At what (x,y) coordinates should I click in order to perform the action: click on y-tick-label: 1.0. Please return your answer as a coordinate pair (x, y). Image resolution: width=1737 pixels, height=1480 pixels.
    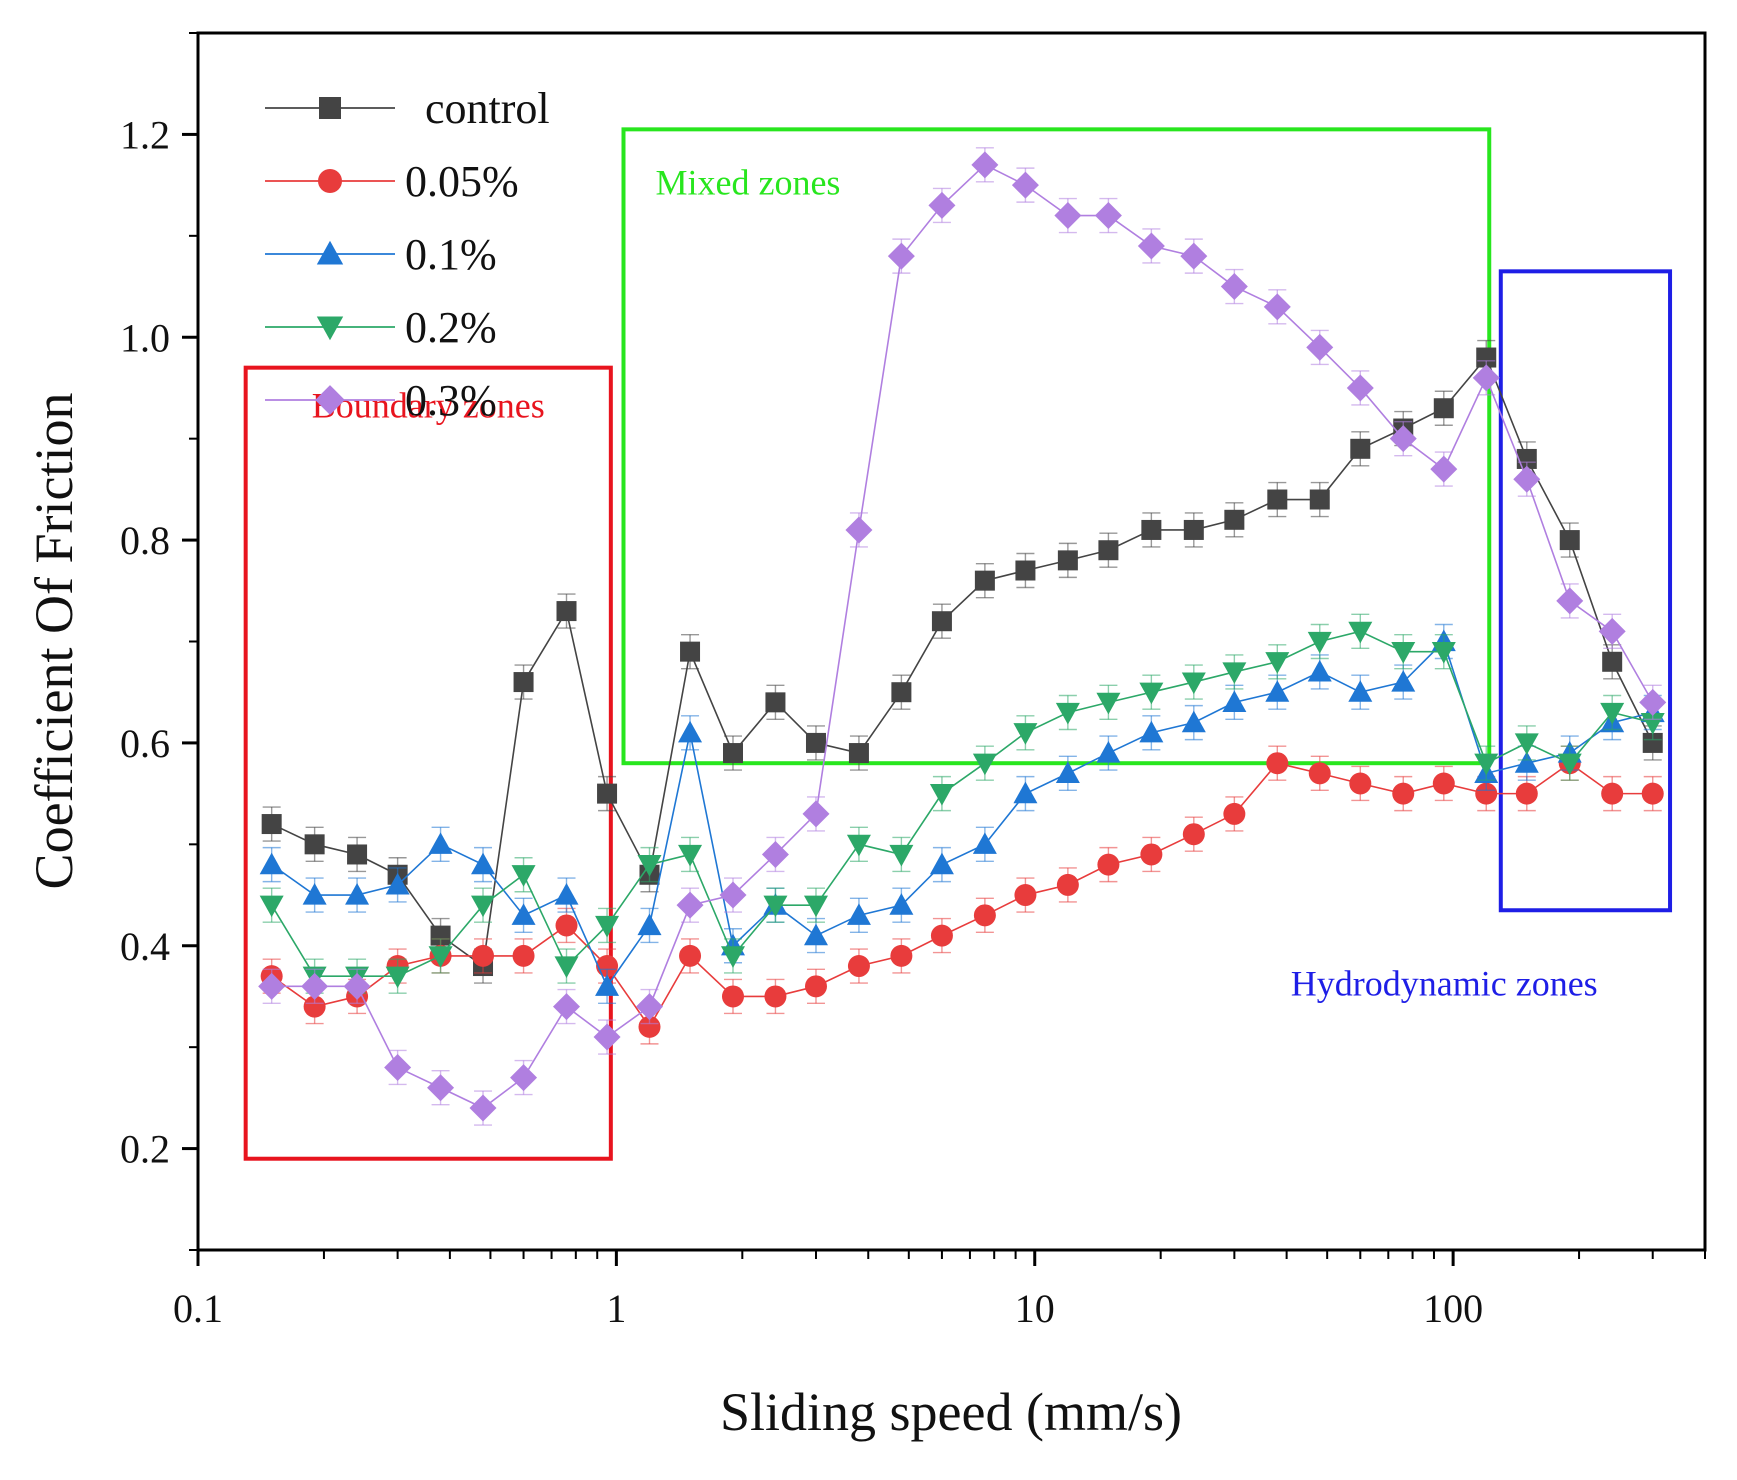
    Looking at the image, I should click on (145, 337).